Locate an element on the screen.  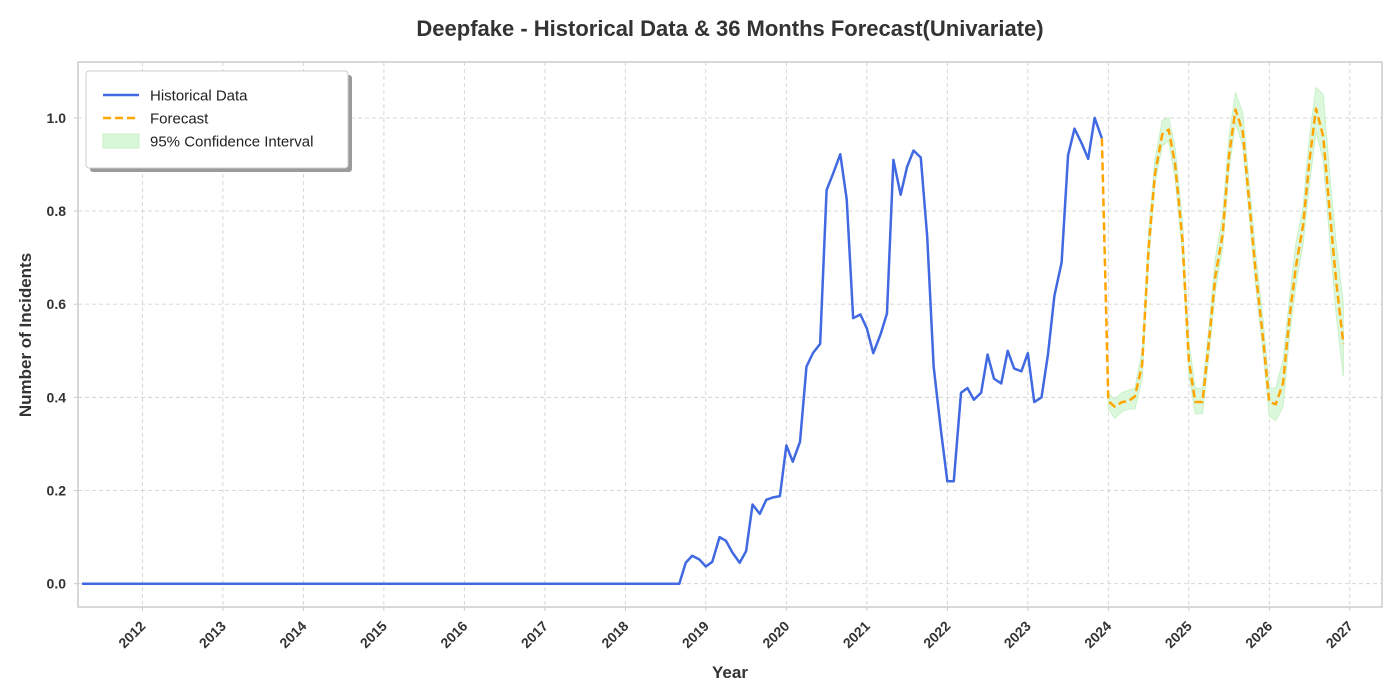
legend-swatch-confidence-interval is located at coordinates (121, 141).